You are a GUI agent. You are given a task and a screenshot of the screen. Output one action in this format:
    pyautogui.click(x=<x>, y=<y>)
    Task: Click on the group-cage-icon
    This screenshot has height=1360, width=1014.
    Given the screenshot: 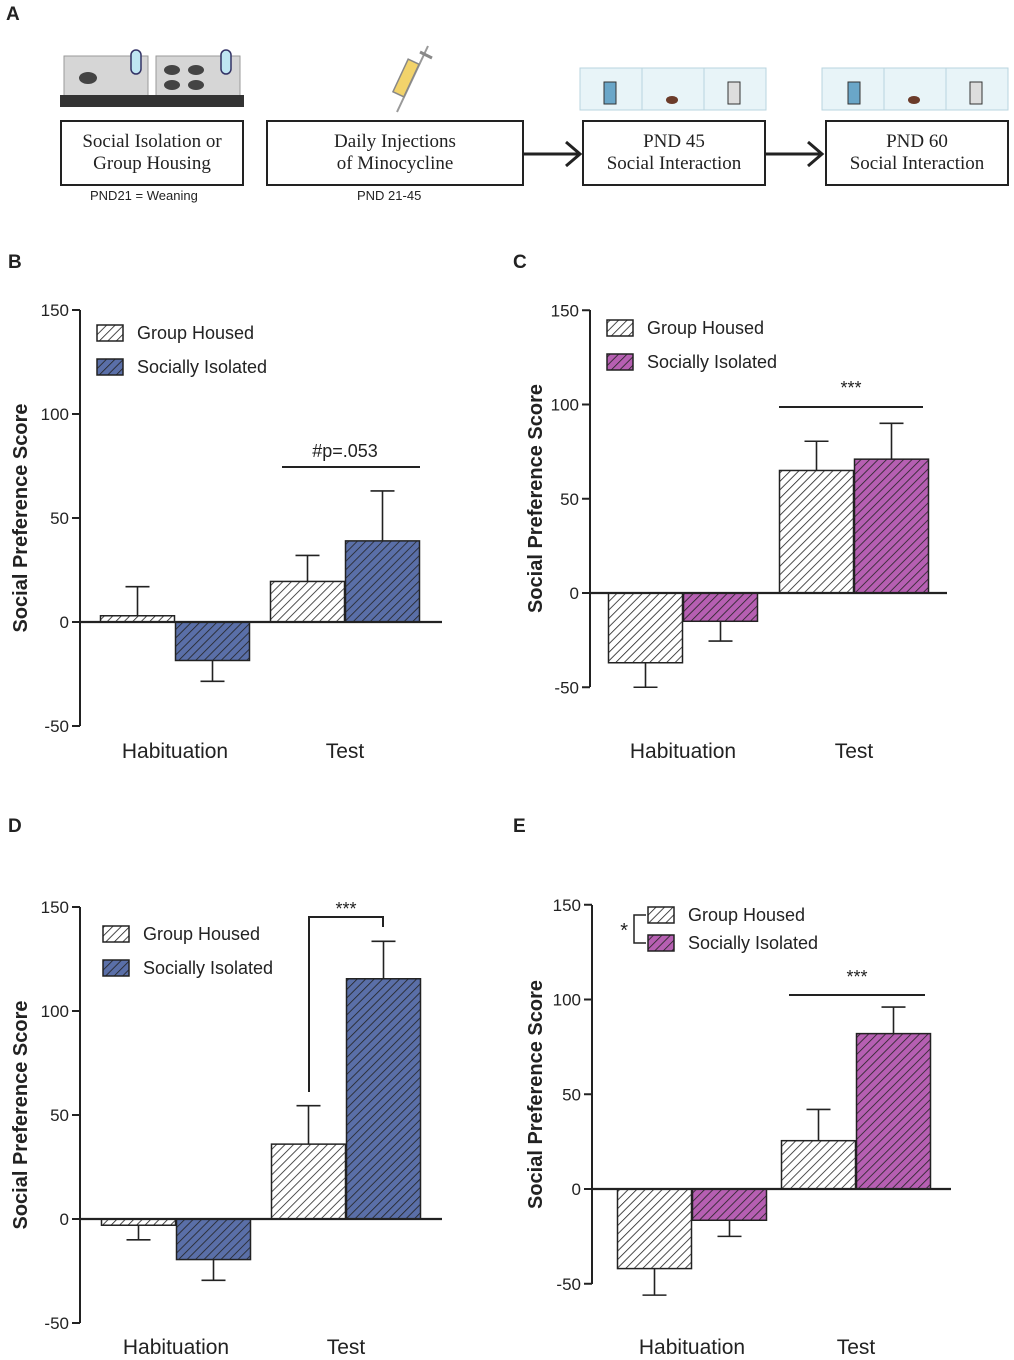 What is the action you would take?
    pyautogui.click(x=198, y=78)
    